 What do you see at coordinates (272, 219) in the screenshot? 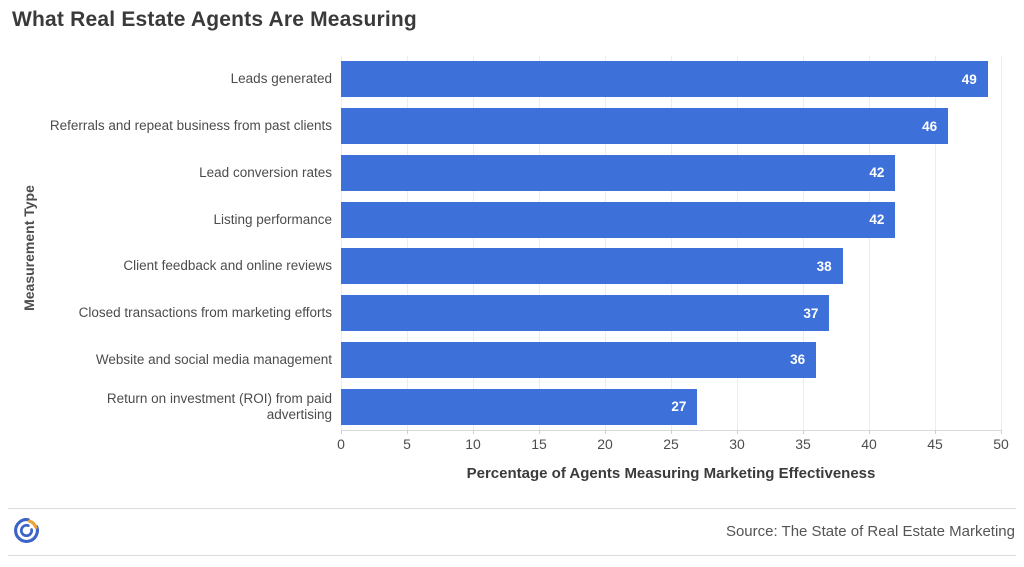
I see `category-label: Listing performance` at bounding box center [272, 219].